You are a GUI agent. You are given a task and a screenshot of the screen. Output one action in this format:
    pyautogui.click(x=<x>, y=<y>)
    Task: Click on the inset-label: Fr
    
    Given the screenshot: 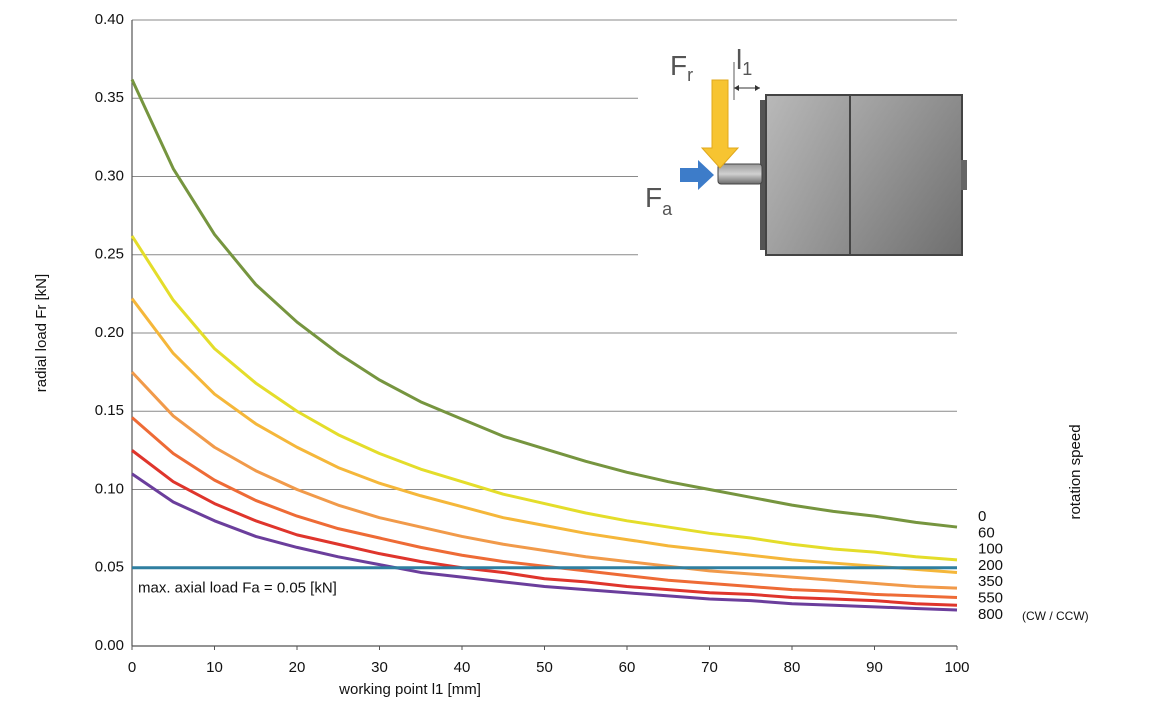 What is the action you would take?
    pyautogui.click(x=681, y=67)
    